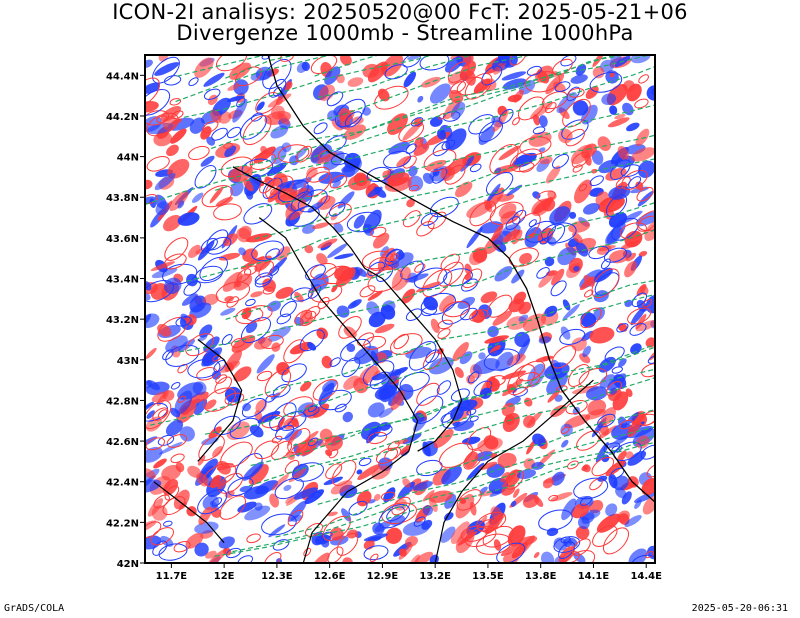 The width and height of the screenshot is (800, 618). What do you see at coordinates (189, 512) in the screenshot?
I see `region-boundary` at bounding box center [189, 512].